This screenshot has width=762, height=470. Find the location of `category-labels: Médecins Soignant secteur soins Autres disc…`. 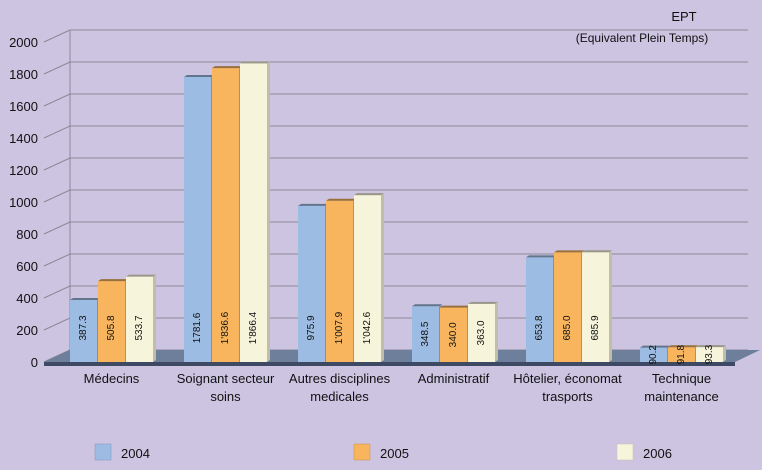

category-labels: Médecins Soignant secteur soins Autres disc… is located at coordinates (401, 387).